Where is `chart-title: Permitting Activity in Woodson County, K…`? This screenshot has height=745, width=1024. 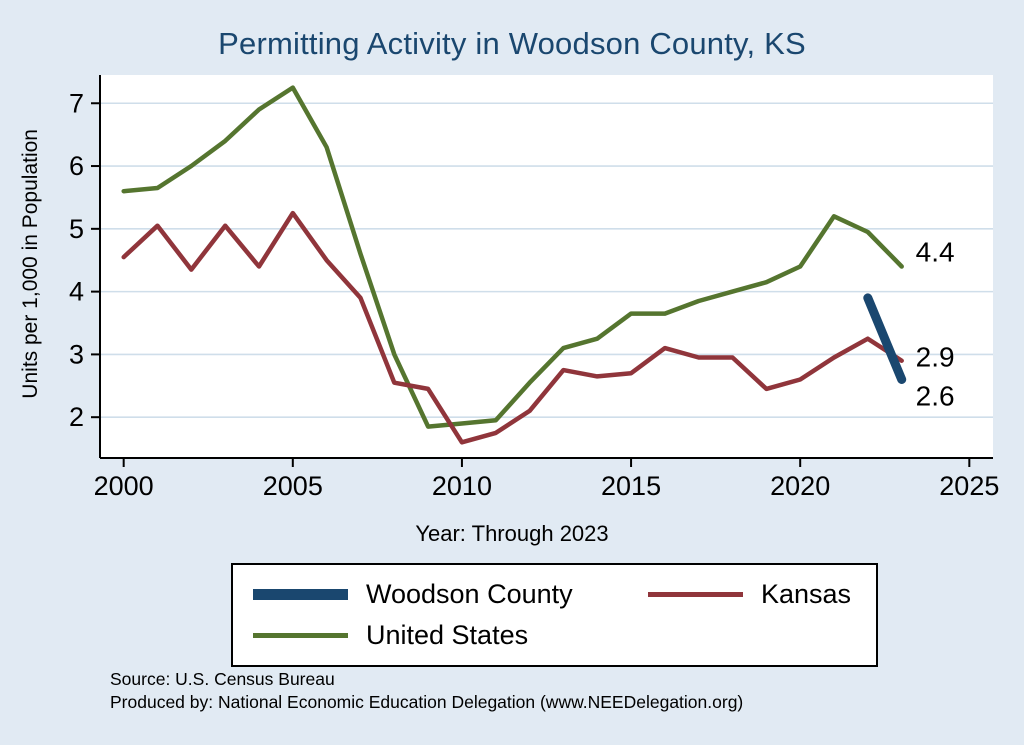
chart-title: Permitting Activity in Woodson County, K… is located at coordinates (512, 43).